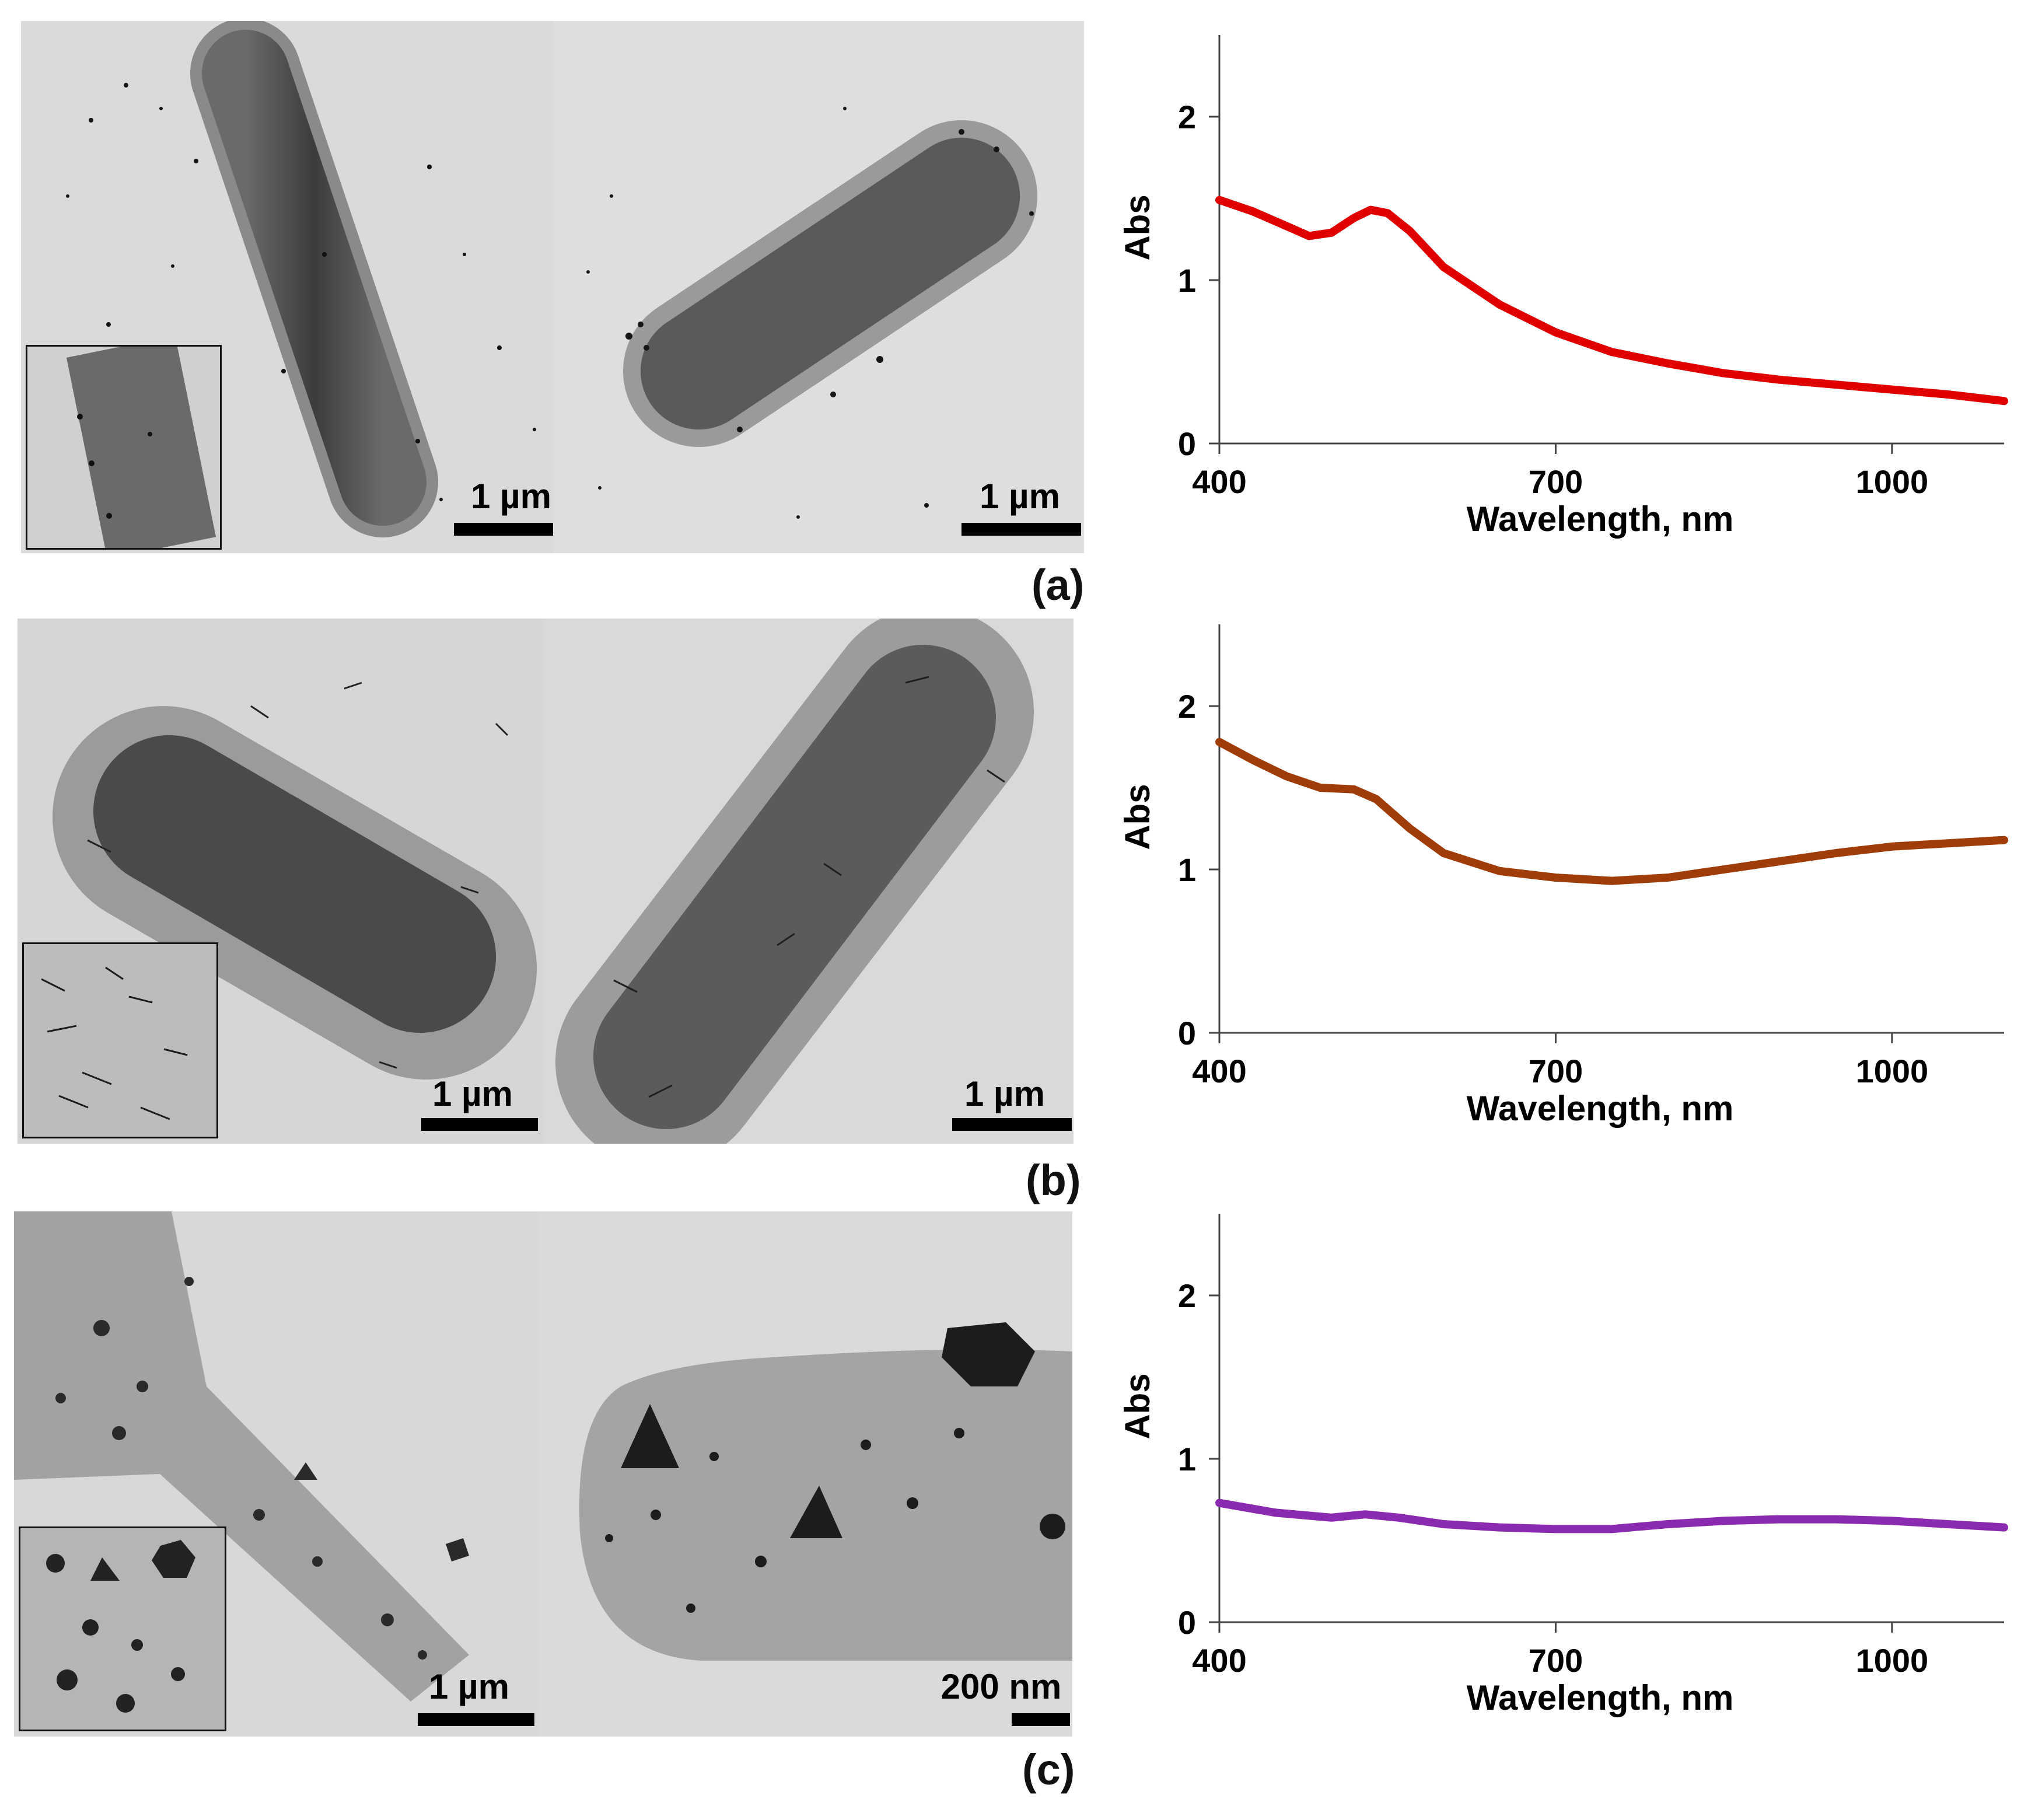  What do you see at coordinates (120, 1040) in the screenshot?
I see `tem-inset-b` at bounding box center [120, 1040].